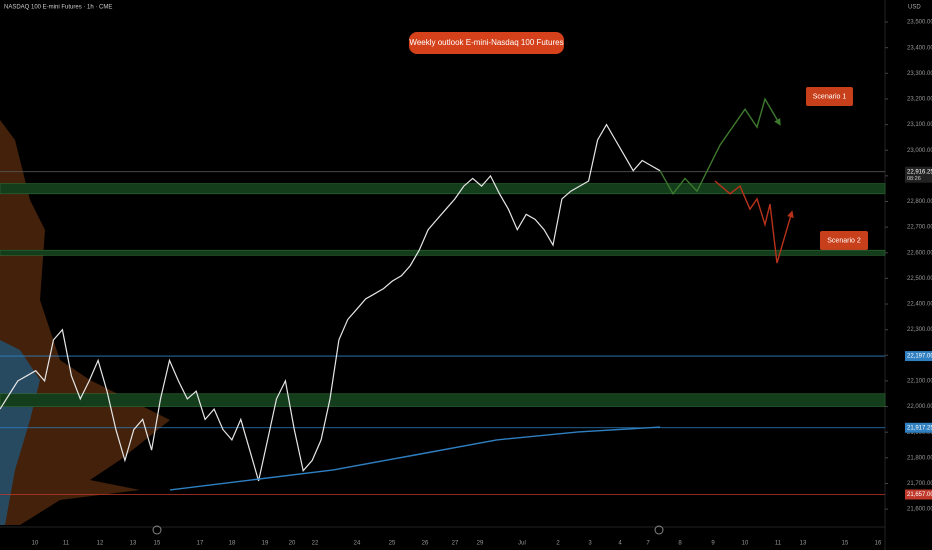 The image size is (932, 550). I want to click on currency: USD, so click(914, 8).